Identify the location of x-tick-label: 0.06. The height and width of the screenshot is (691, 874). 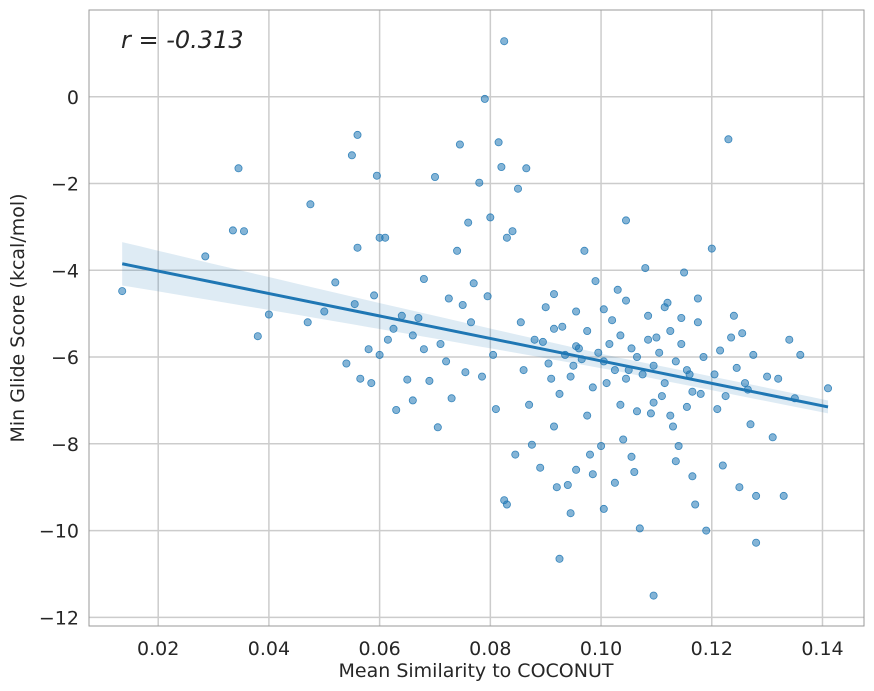
(379, 649).